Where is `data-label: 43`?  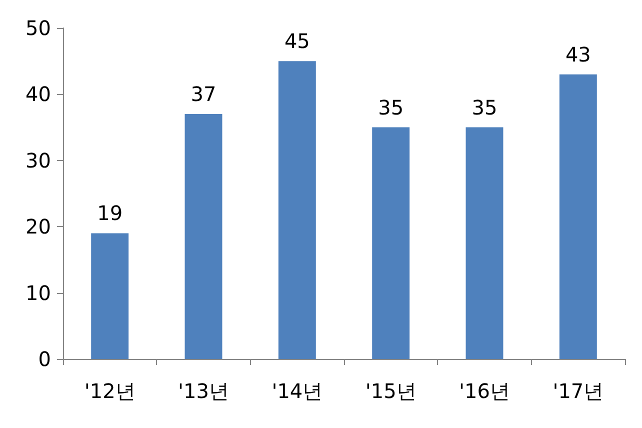 data-label: 43 is located at coordinates (578, 54).